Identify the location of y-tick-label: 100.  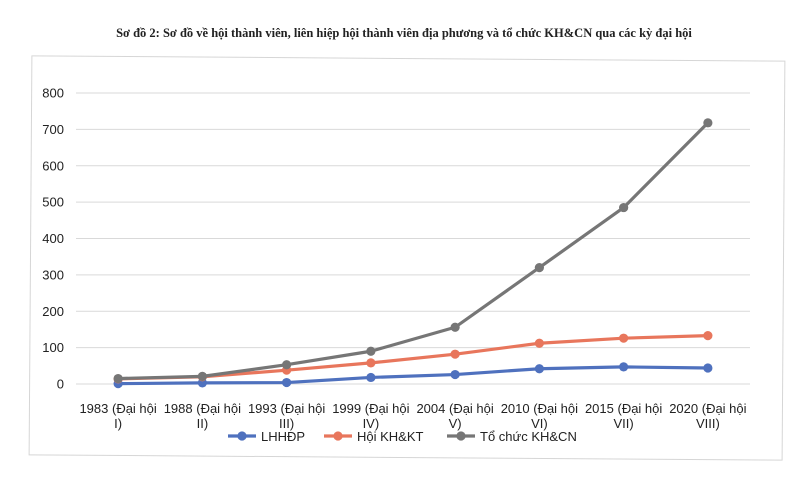
(53, 347).